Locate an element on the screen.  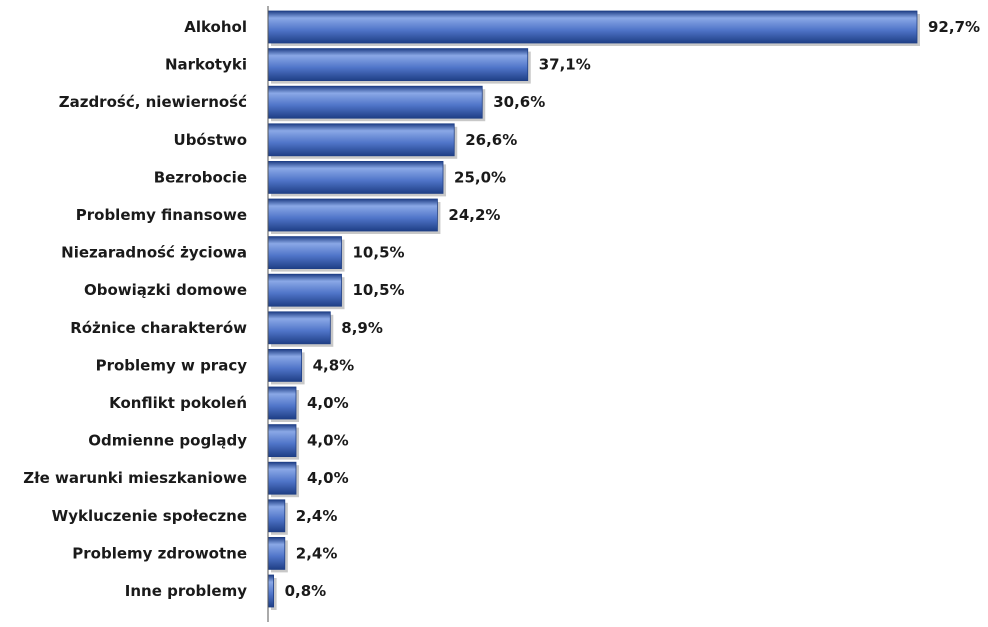
category-label: Konflikt pokoleń is located at coordinates (178, 403).